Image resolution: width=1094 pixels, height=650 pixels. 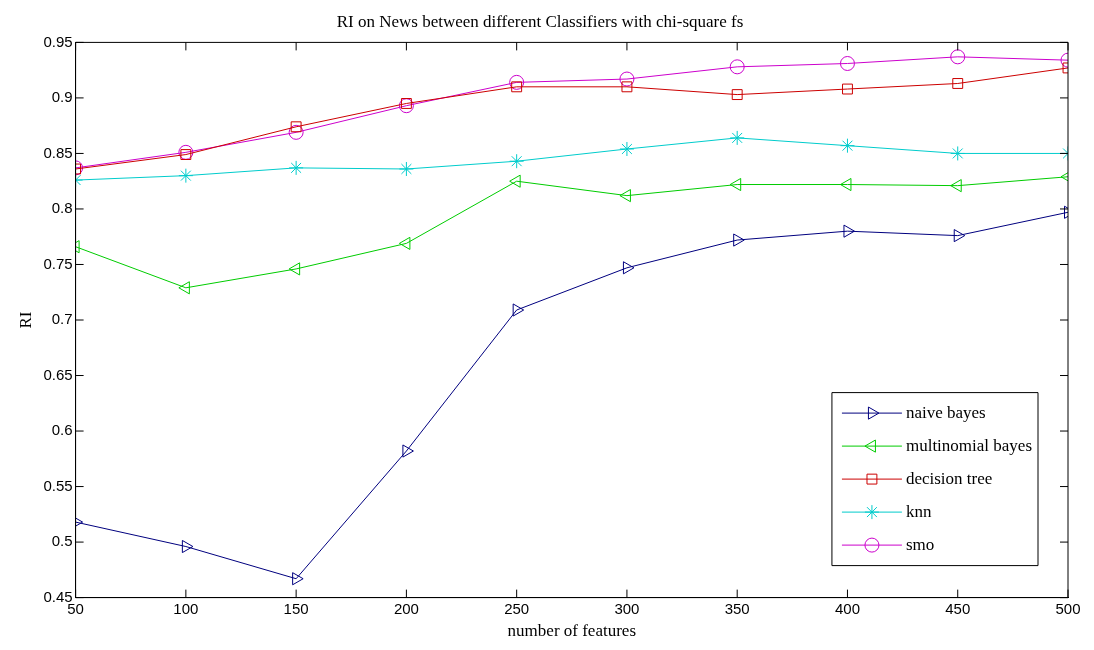 What do you see at coordinates (945, 412) in the screenshot?
I see `legend-label: naive bayes` at bounding box center [945, 412].